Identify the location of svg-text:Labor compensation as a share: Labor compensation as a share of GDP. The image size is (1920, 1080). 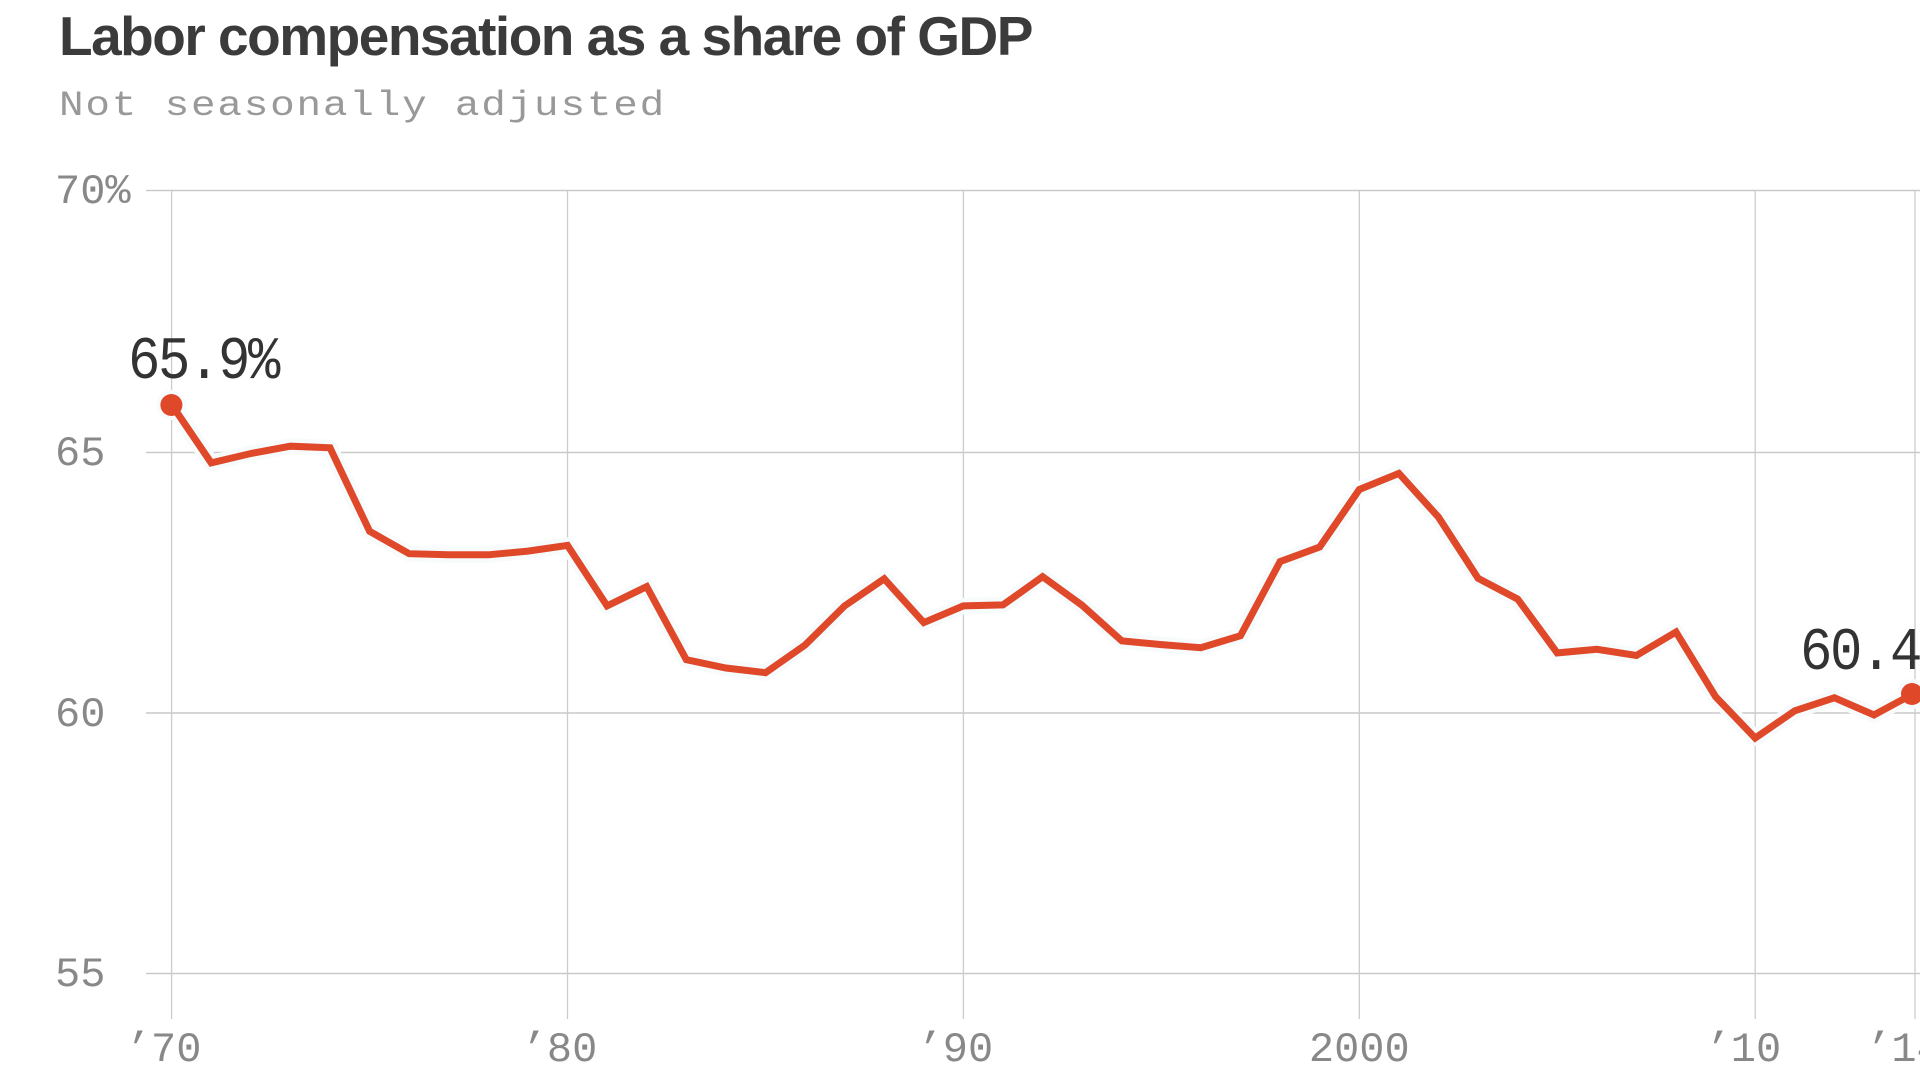
(545, 36).